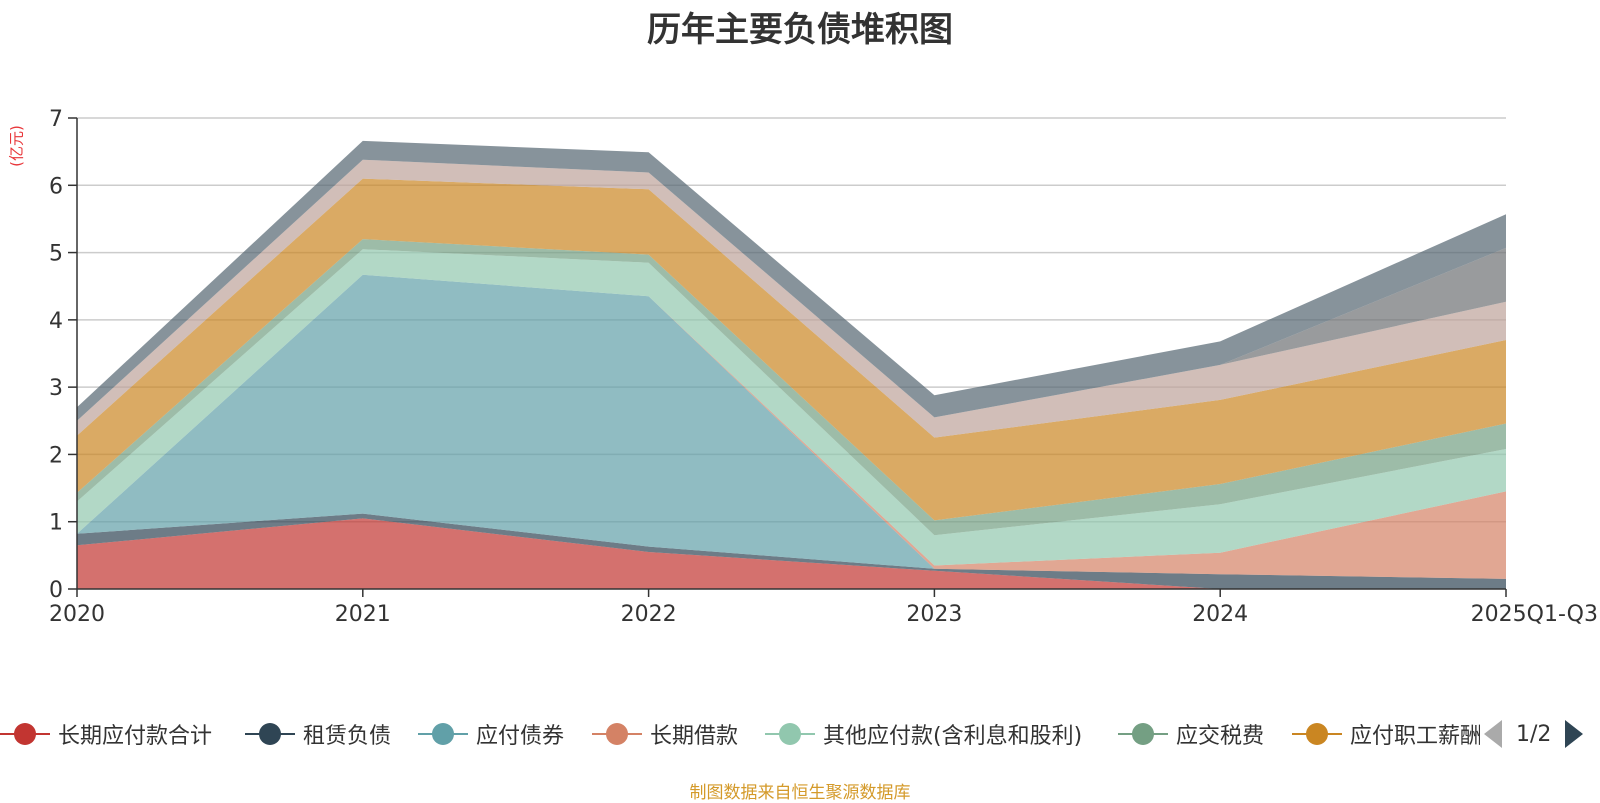 This screenshot has height=803, width=1600. I want to click on legend-item-bonds-payable: 应付债券, so click(491, 734).